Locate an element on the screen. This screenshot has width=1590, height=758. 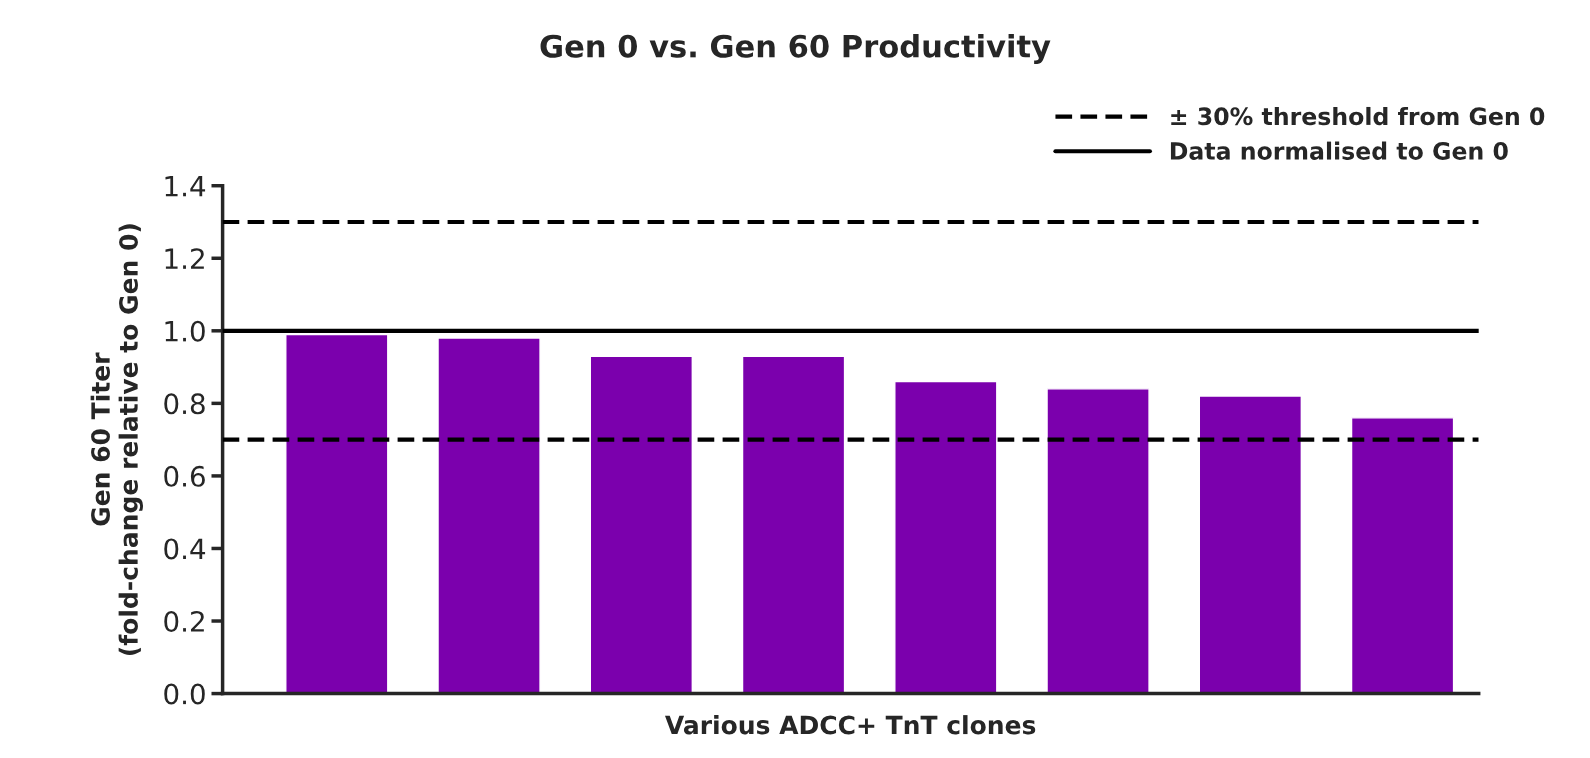
legend-label: Data normalised to Gen 0 is located at coordinates (1339, 150).